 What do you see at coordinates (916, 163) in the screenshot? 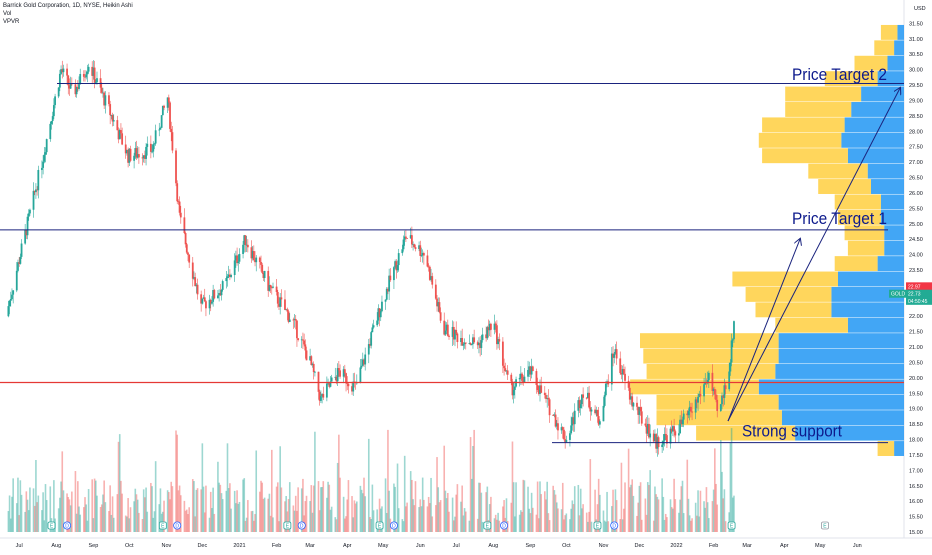
I see `y-tick-label: 27.00` at bounding box center [916, 163].